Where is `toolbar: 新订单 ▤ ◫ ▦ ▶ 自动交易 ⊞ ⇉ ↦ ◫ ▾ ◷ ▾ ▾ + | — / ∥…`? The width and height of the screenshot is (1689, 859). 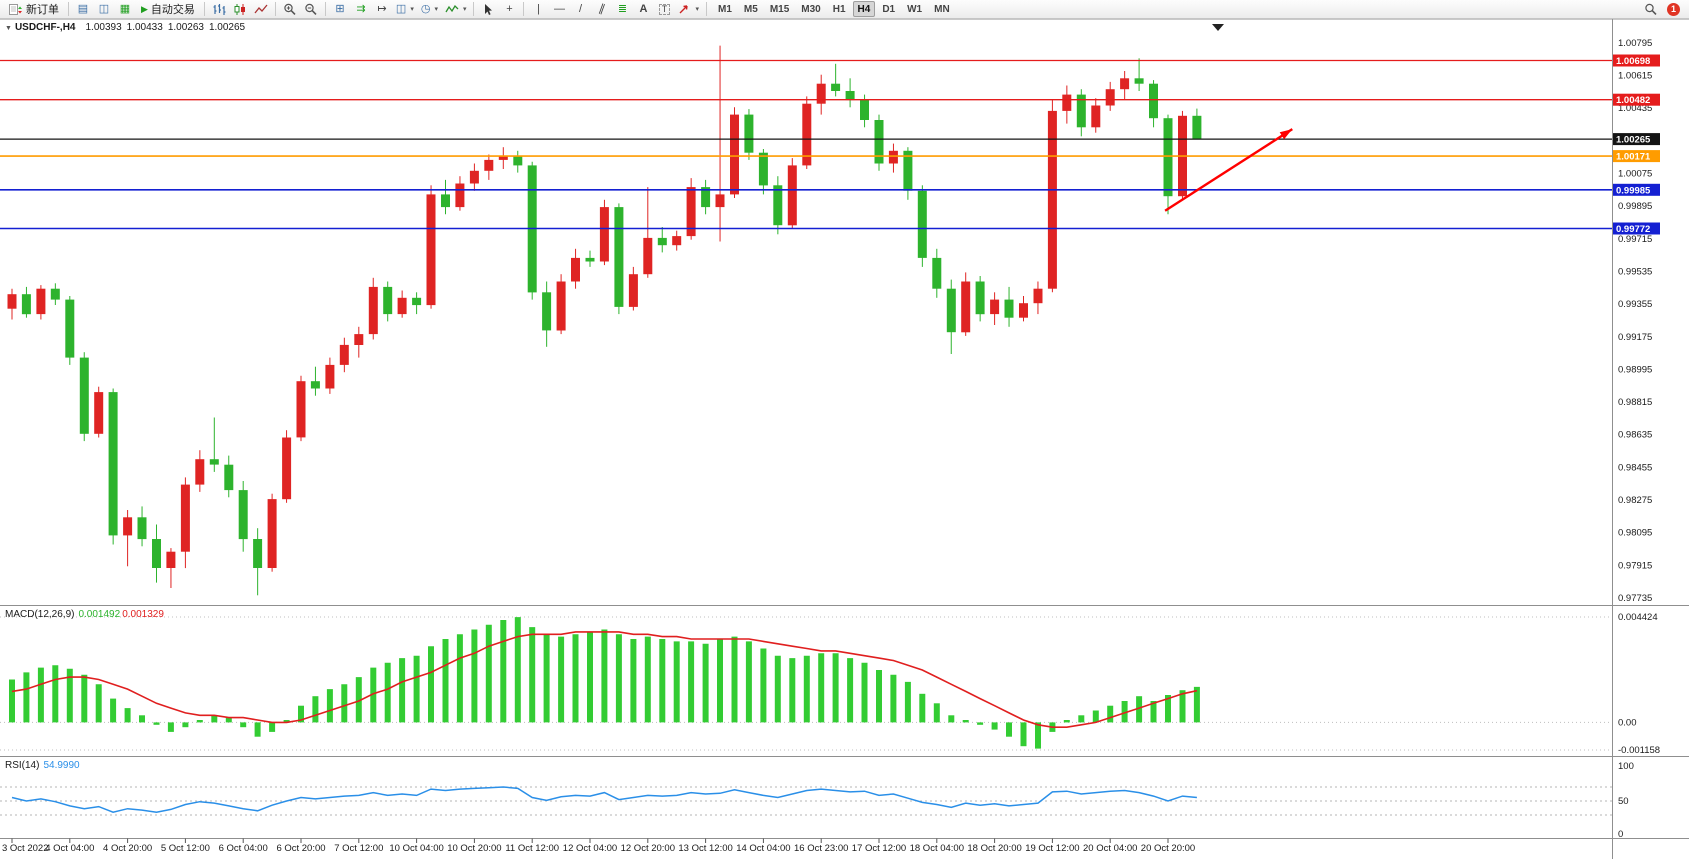 toolbar: 新订单 ▤ ◫ ▦ ▶ 自动交易 ⊞ ⇉ ↦ ◫ ▾ ◷ ▾ ▾ + | — / ∥… is located at coordinates (844, 9).